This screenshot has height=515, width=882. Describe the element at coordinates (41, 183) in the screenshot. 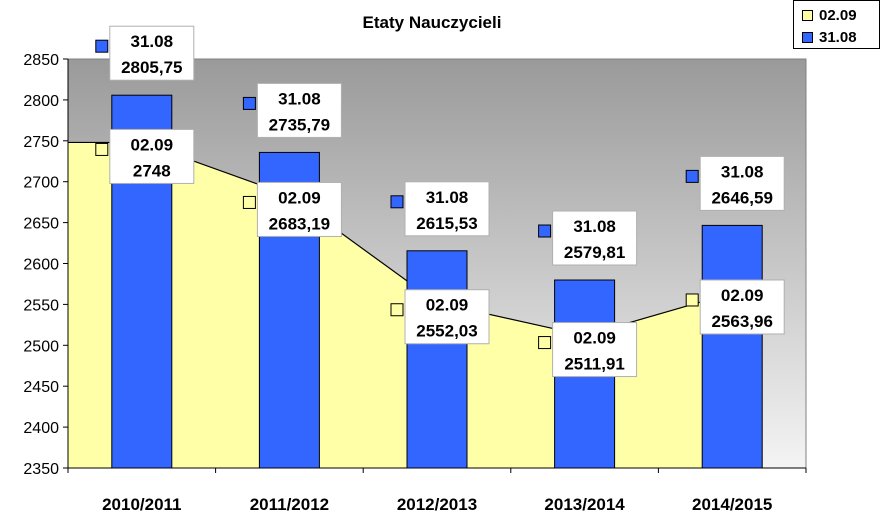

I see `y-tick-label: 2700` at that location.